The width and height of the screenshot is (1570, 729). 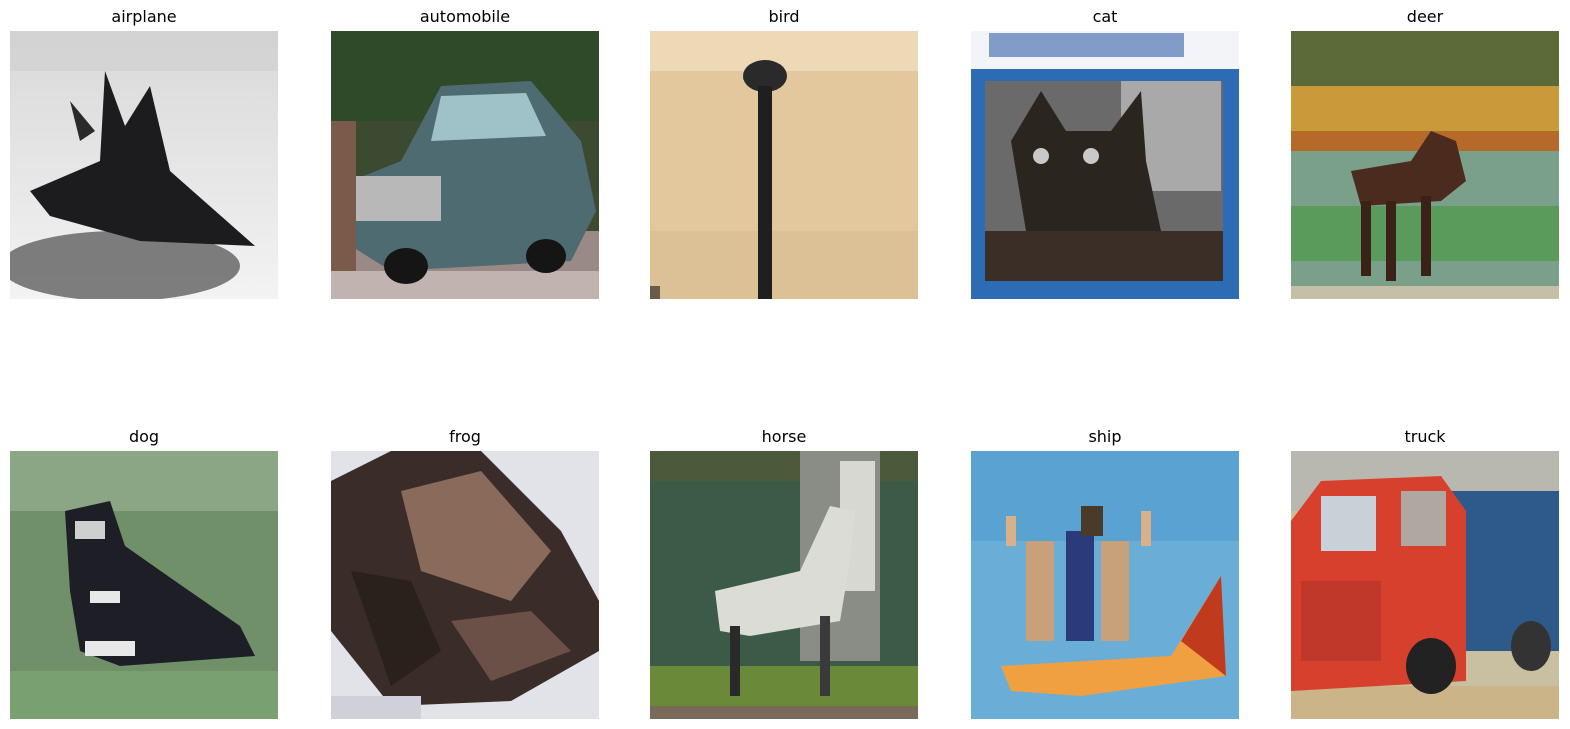 I want to click on panel-title: ship, so click(x=1105, y=436).